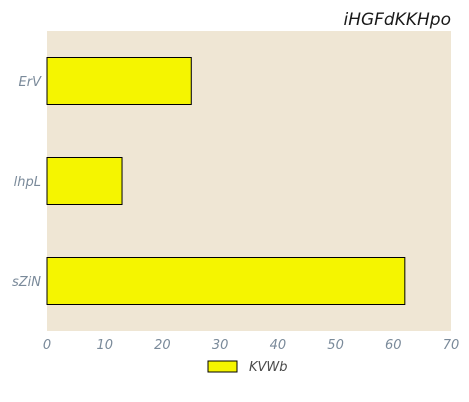 This screenshot has width=469, height=402. I want to click on y-tick-label: lhpL, so click(27, 182).